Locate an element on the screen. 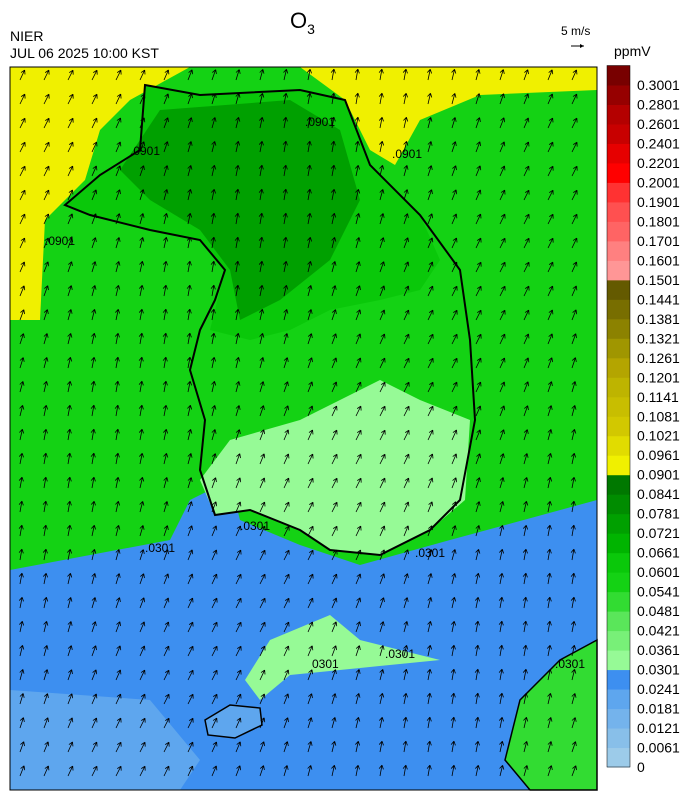 This screenshot has width=692, height=803. colorbar-tick-label: 0.0961 is located at coordinates (658, 455).